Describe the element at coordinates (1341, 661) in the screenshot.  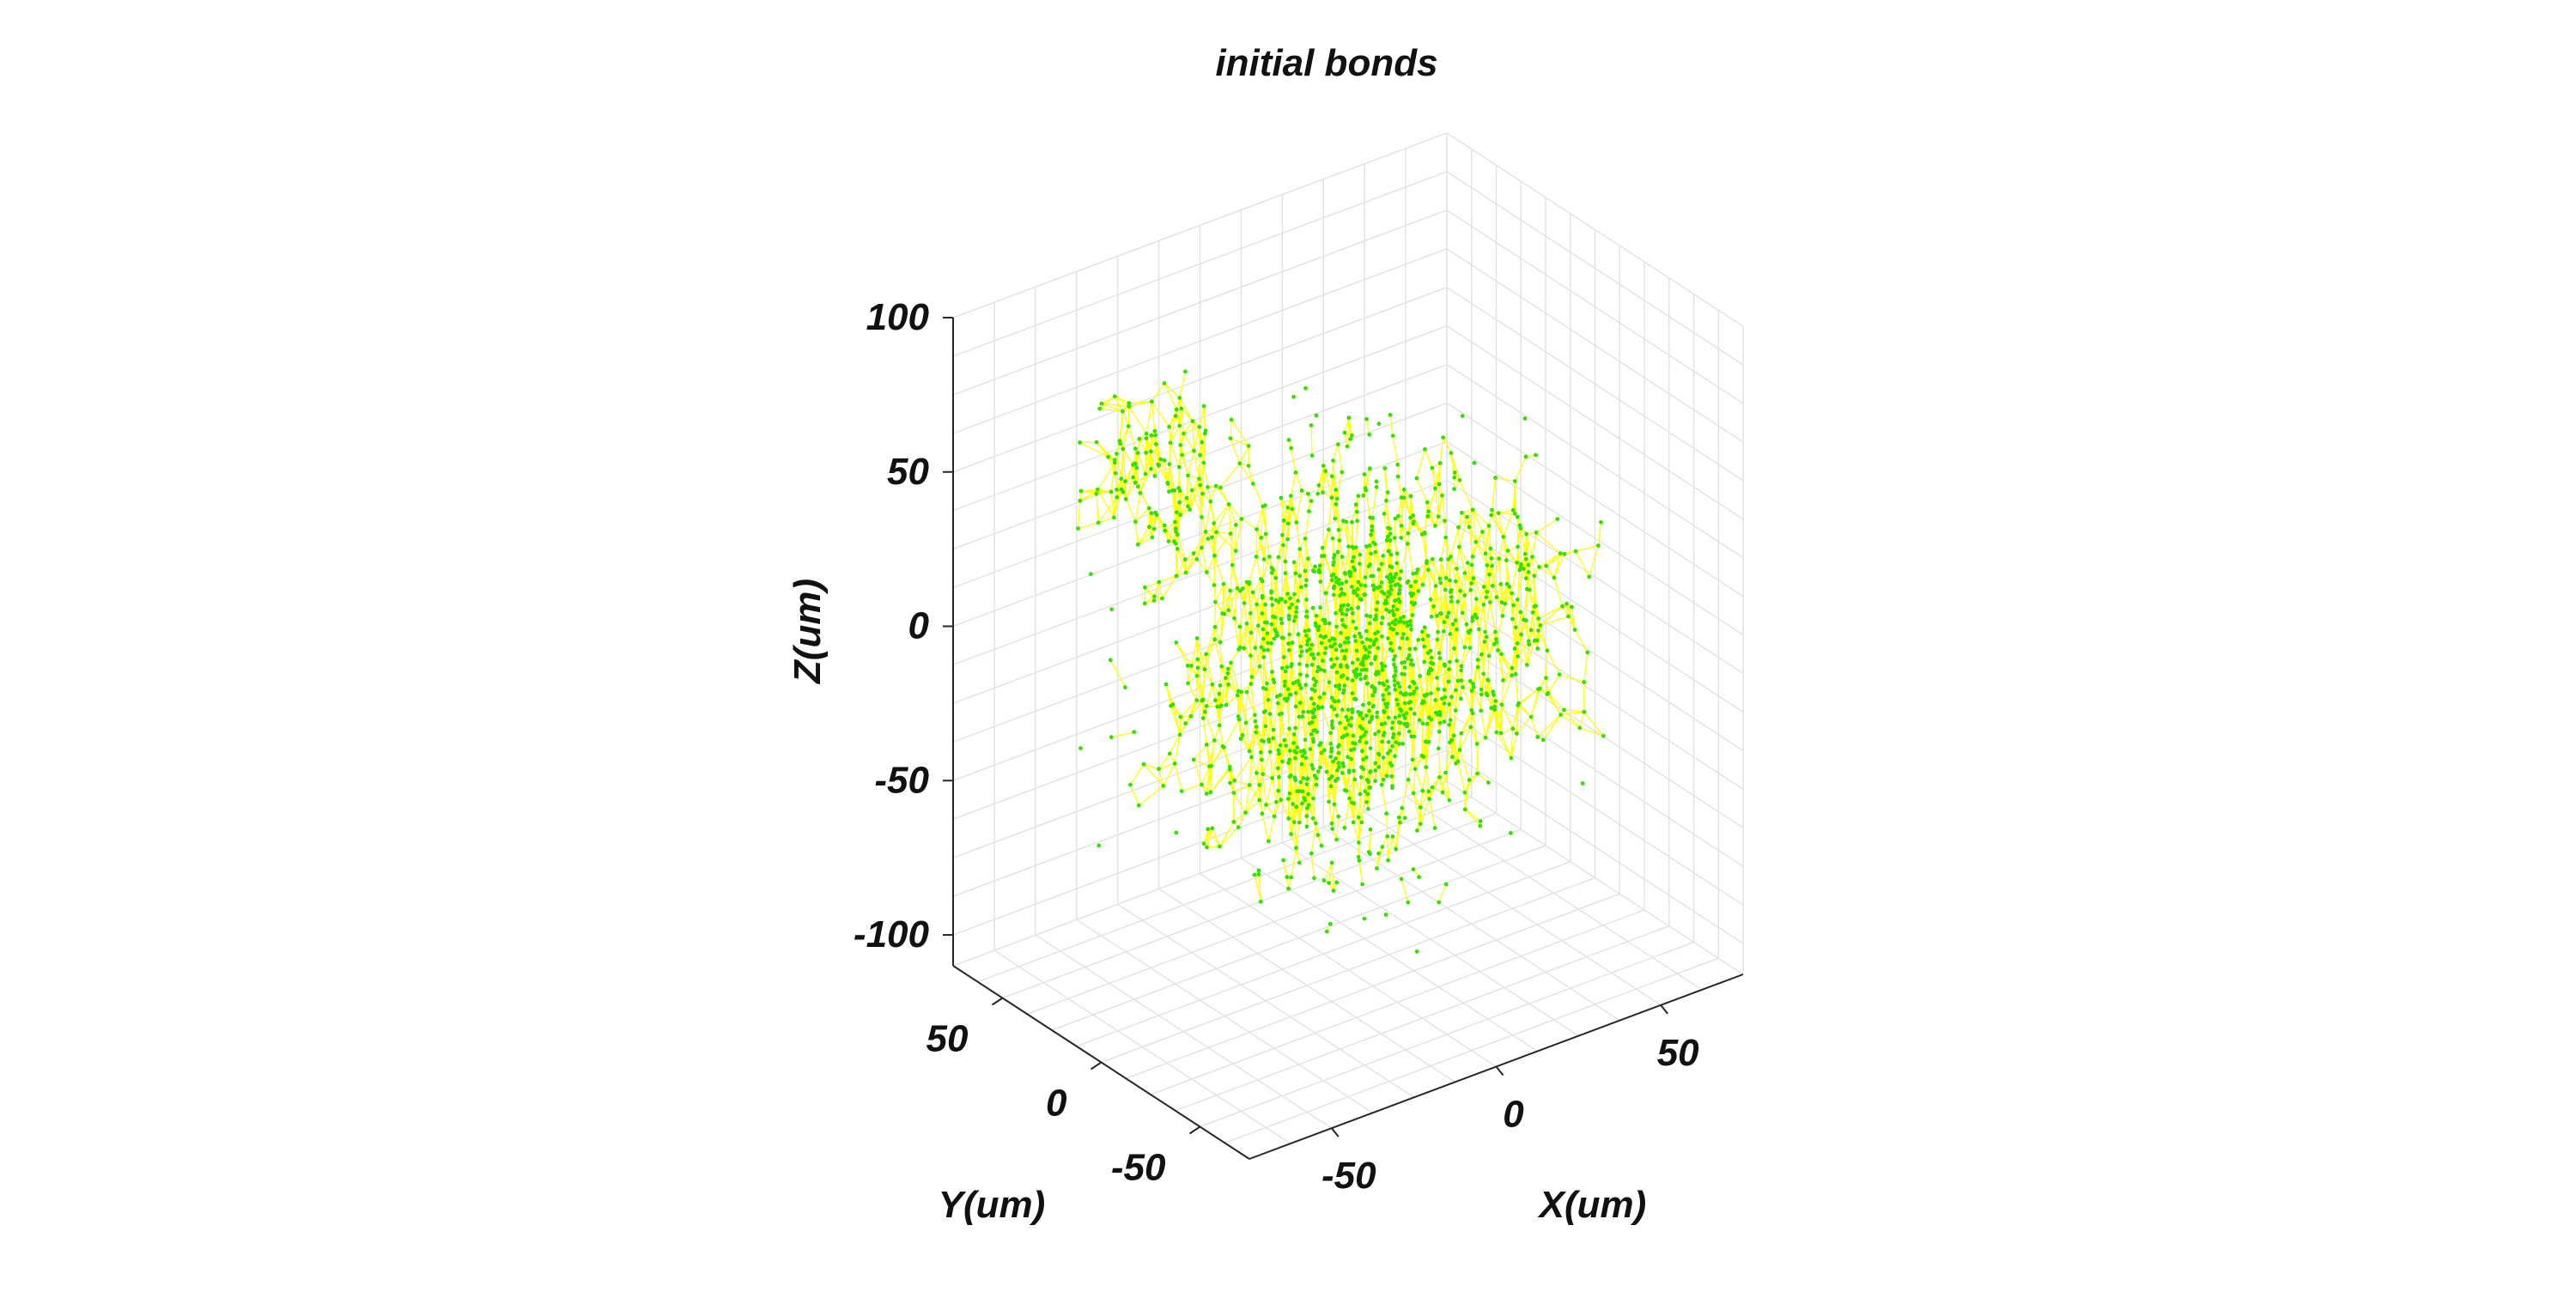
I see `data-points` at that location.